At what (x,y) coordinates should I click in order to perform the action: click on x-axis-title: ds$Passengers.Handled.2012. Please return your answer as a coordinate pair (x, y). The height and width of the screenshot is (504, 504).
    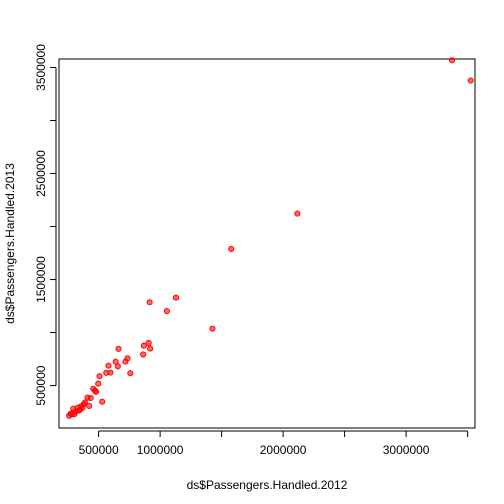
    Looking at the image, I should click on (267, 485).